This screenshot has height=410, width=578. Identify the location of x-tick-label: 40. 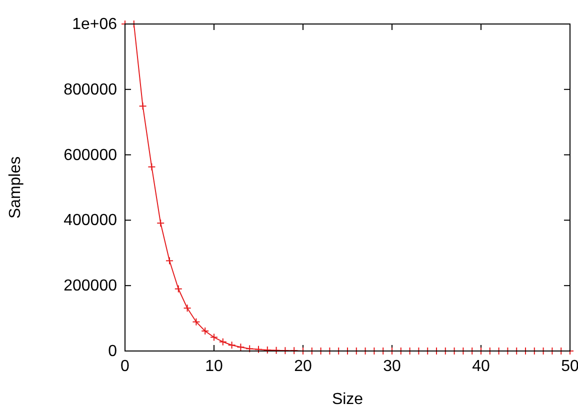
(481, 366).